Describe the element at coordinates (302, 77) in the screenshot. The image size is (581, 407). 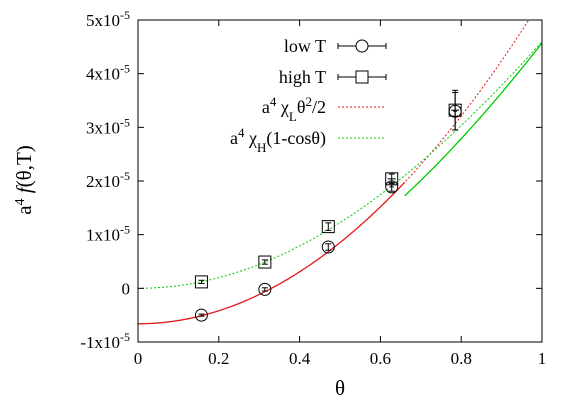
I see `legend-label-2: high T` at that location.